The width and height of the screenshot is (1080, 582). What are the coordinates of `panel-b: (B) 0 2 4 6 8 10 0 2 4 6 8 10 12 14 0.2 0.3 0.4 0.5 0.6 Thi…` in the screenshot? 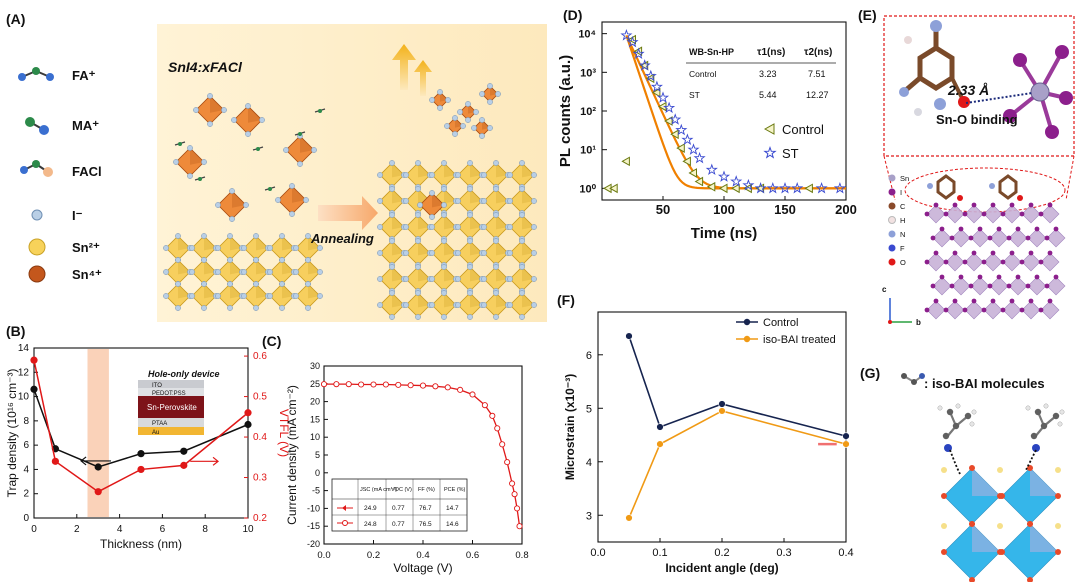 It's located at (148, 437).